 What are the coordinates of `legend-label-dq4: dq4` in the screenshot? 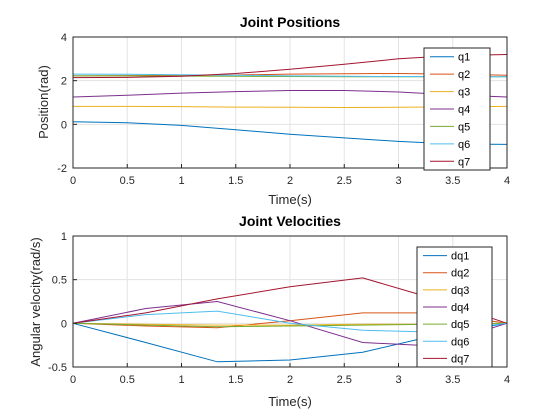 It's located at (460, 308).